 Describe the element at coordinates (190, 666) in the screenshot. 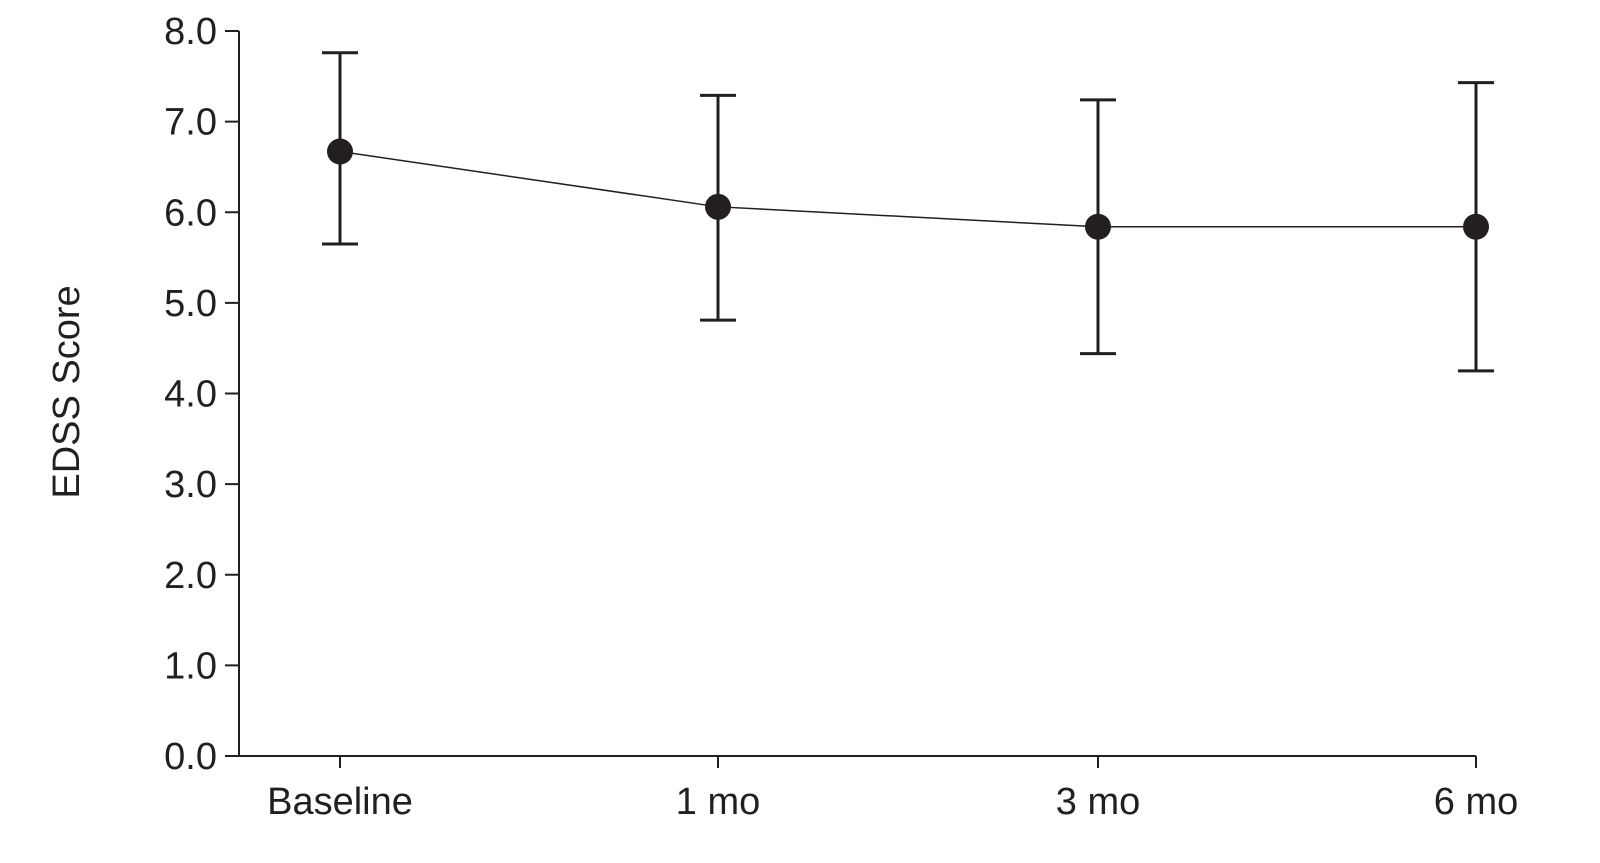

I see `y-tick-label: 1.0` at that location.